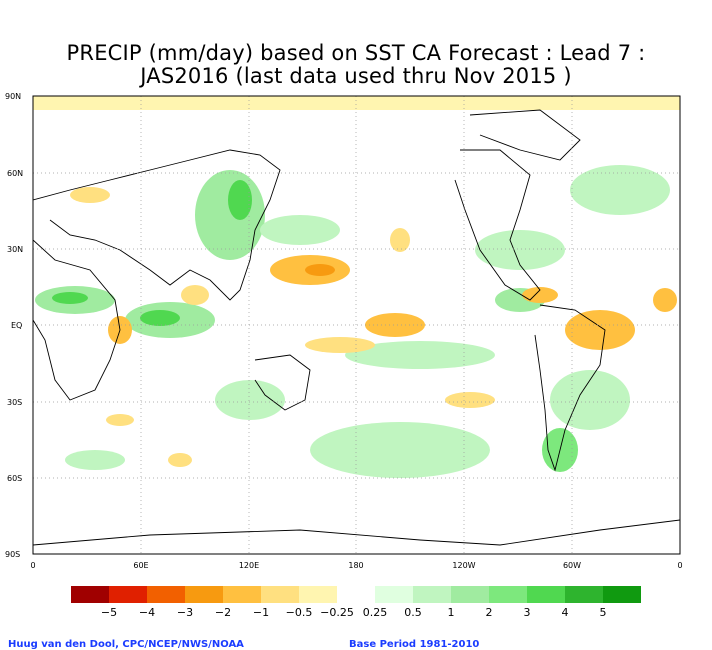  I want to click on legend-tick-label: −5, so click(109, 612).